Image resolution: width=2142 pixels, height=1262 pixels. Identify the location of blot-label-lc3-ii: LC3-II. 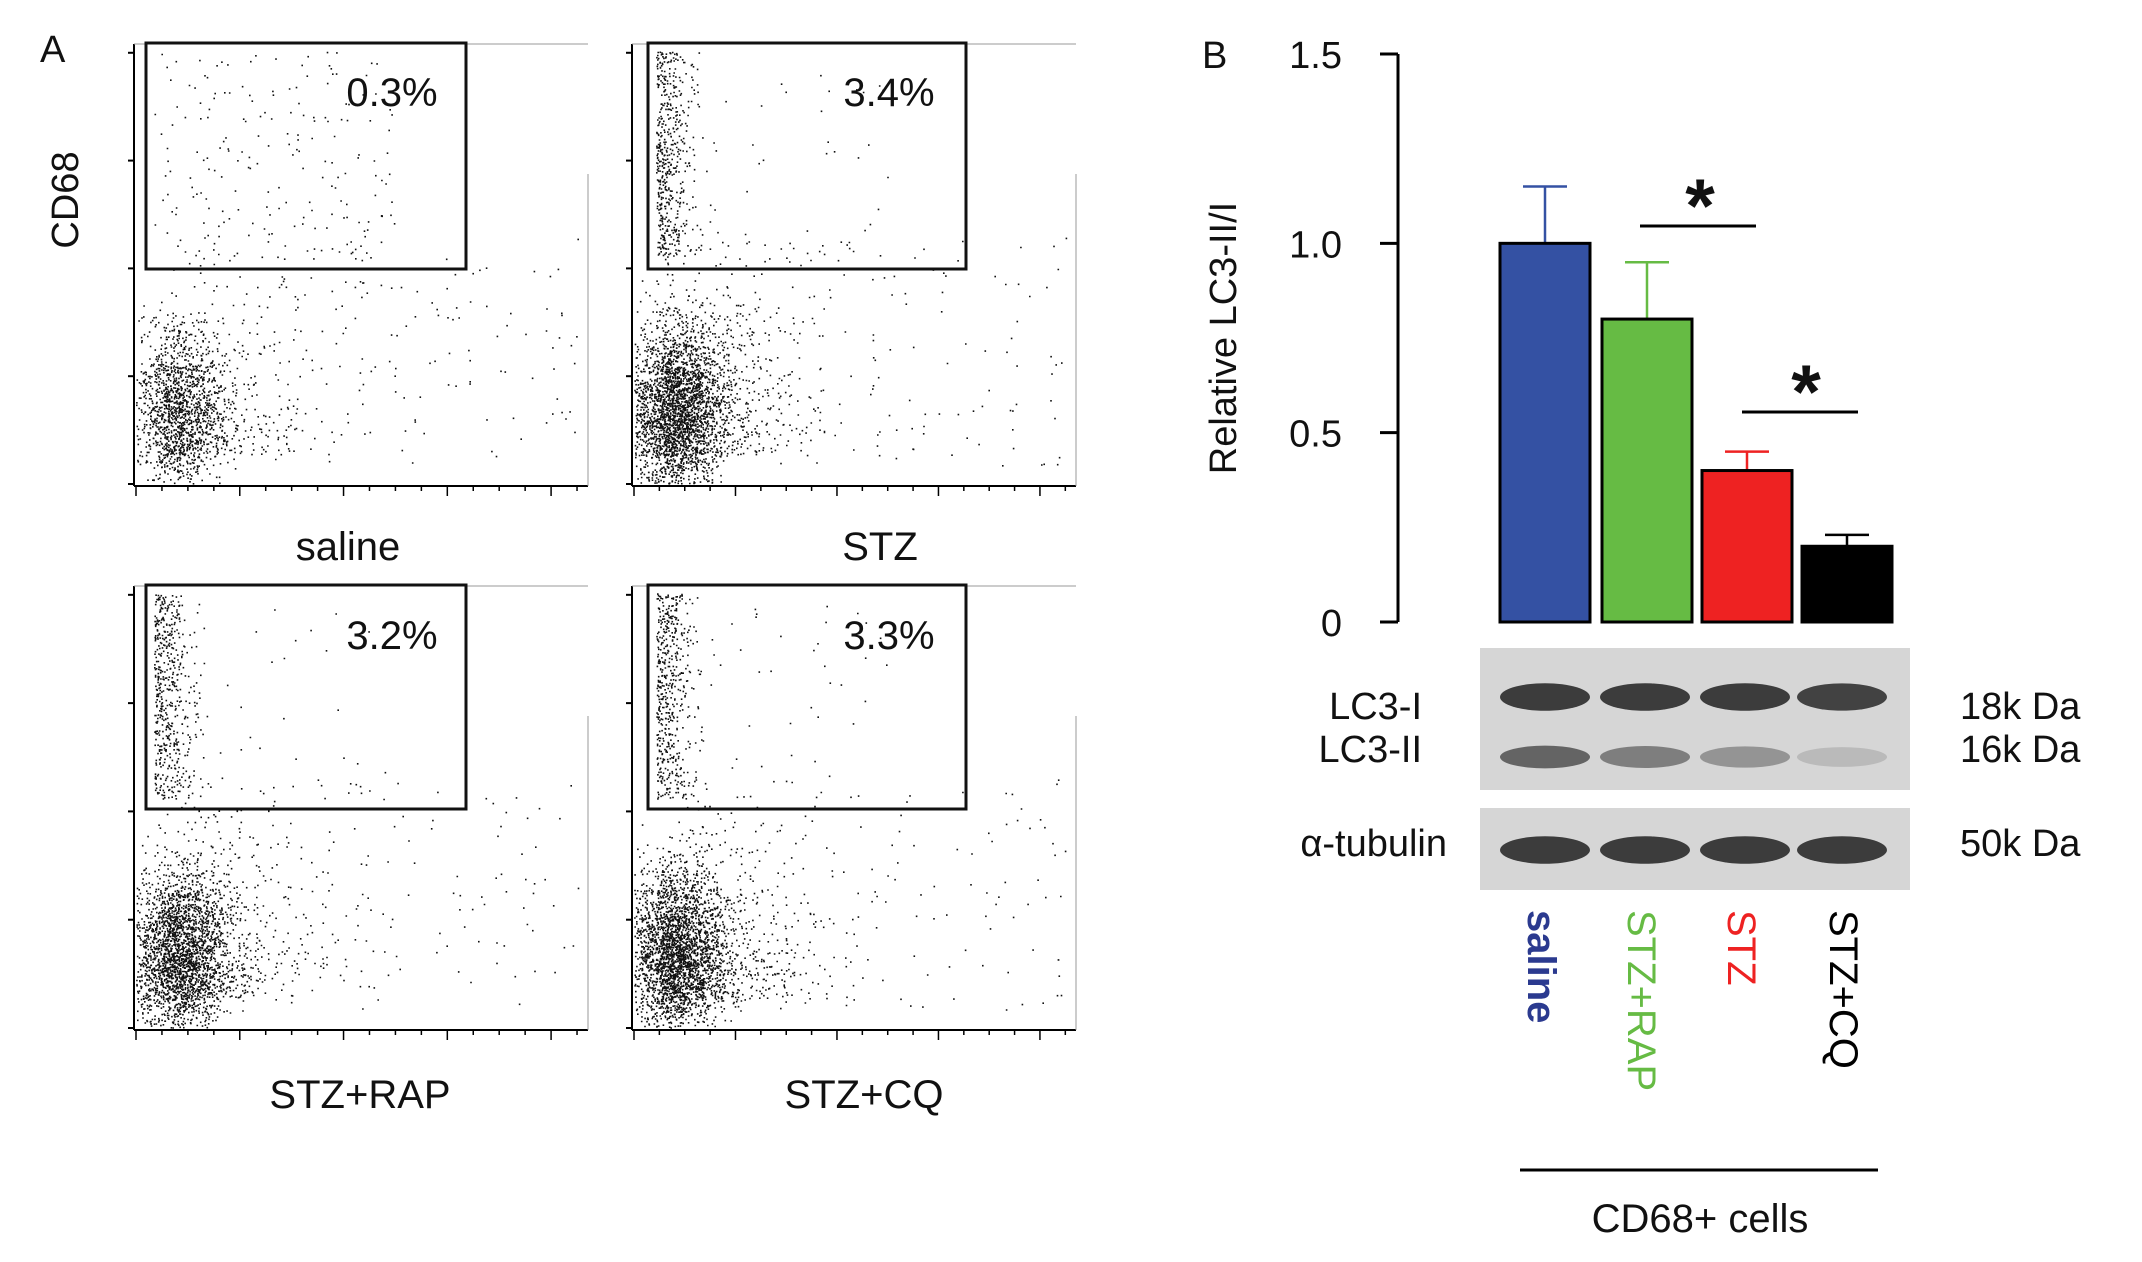
(1370, 750).